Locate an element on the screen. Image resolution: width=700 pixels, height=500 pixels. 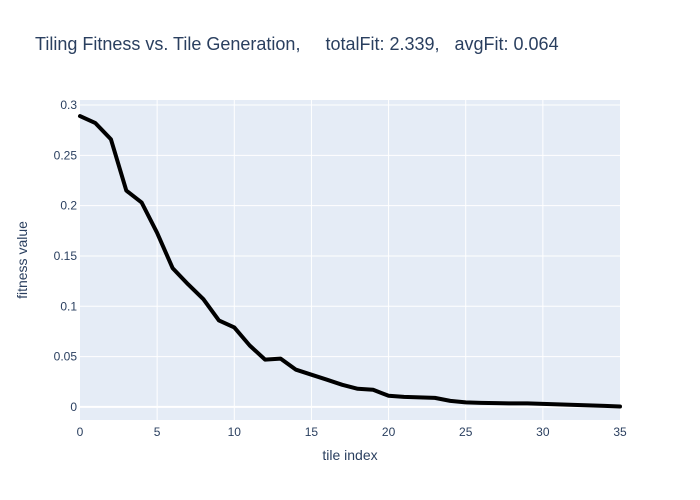
x-tick-label: 35 is located at coordinates (620, 432).